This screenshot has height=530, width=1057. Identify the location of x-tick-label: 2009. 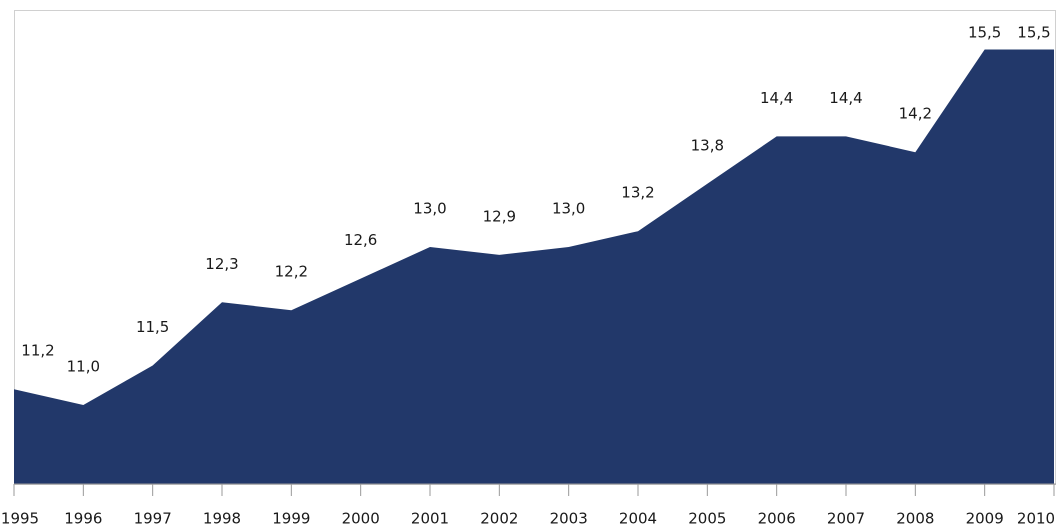
(985, 519).